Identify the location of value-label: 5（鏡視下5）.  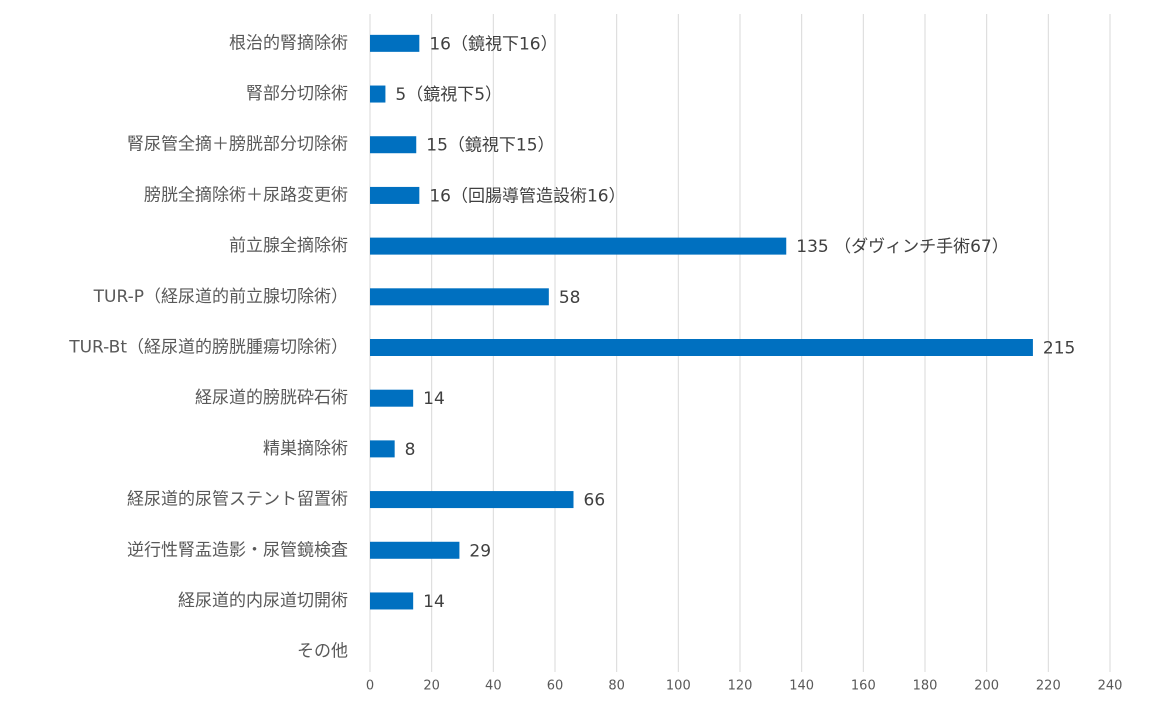
(448, 95).